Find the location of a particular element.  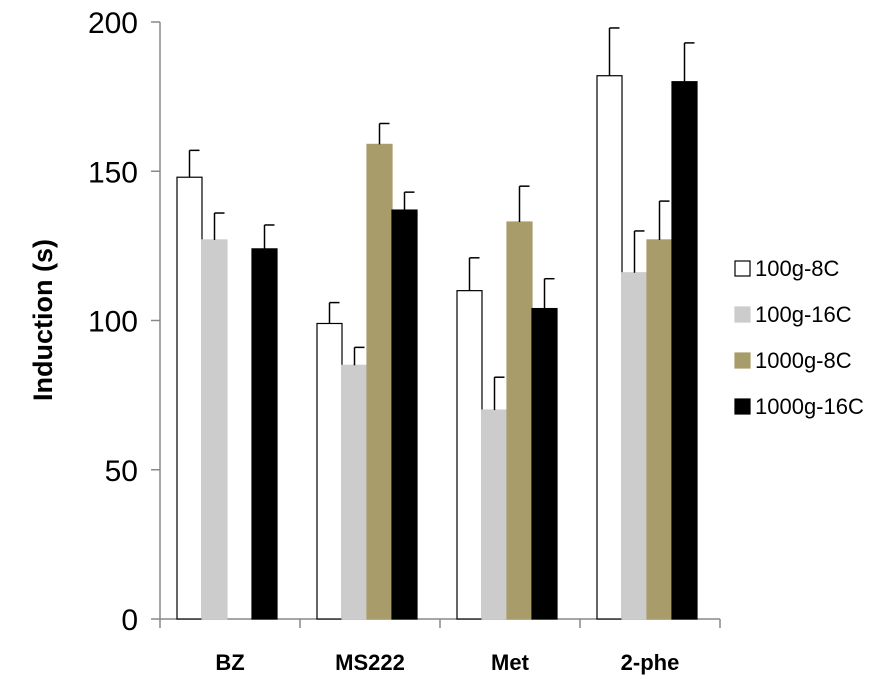

x-tick-label: 2-phe is located at coordinates (650, 662).